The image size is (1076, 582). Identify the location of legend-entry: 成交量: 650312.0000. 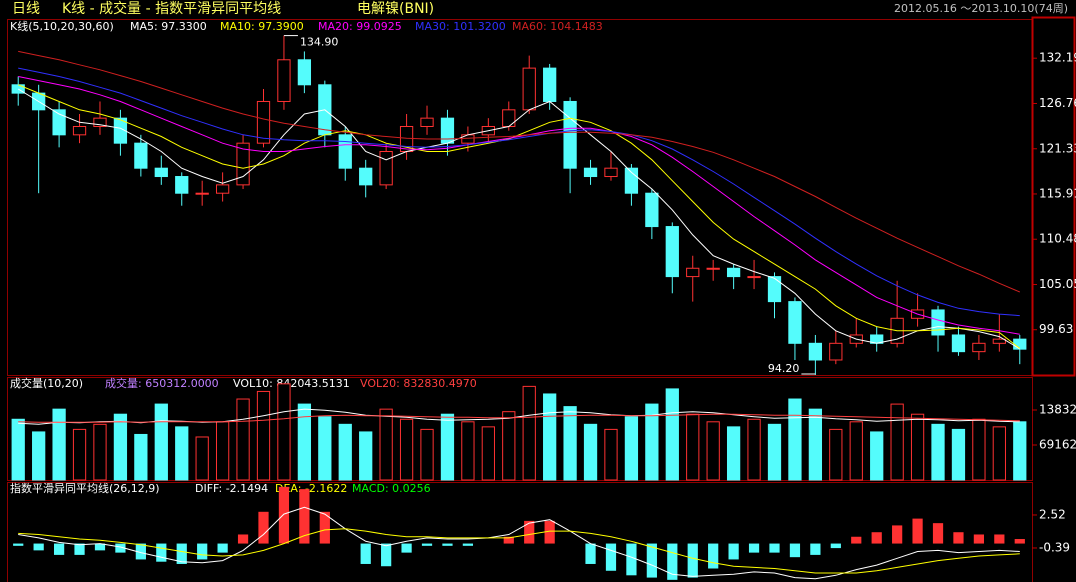
(162, 383).